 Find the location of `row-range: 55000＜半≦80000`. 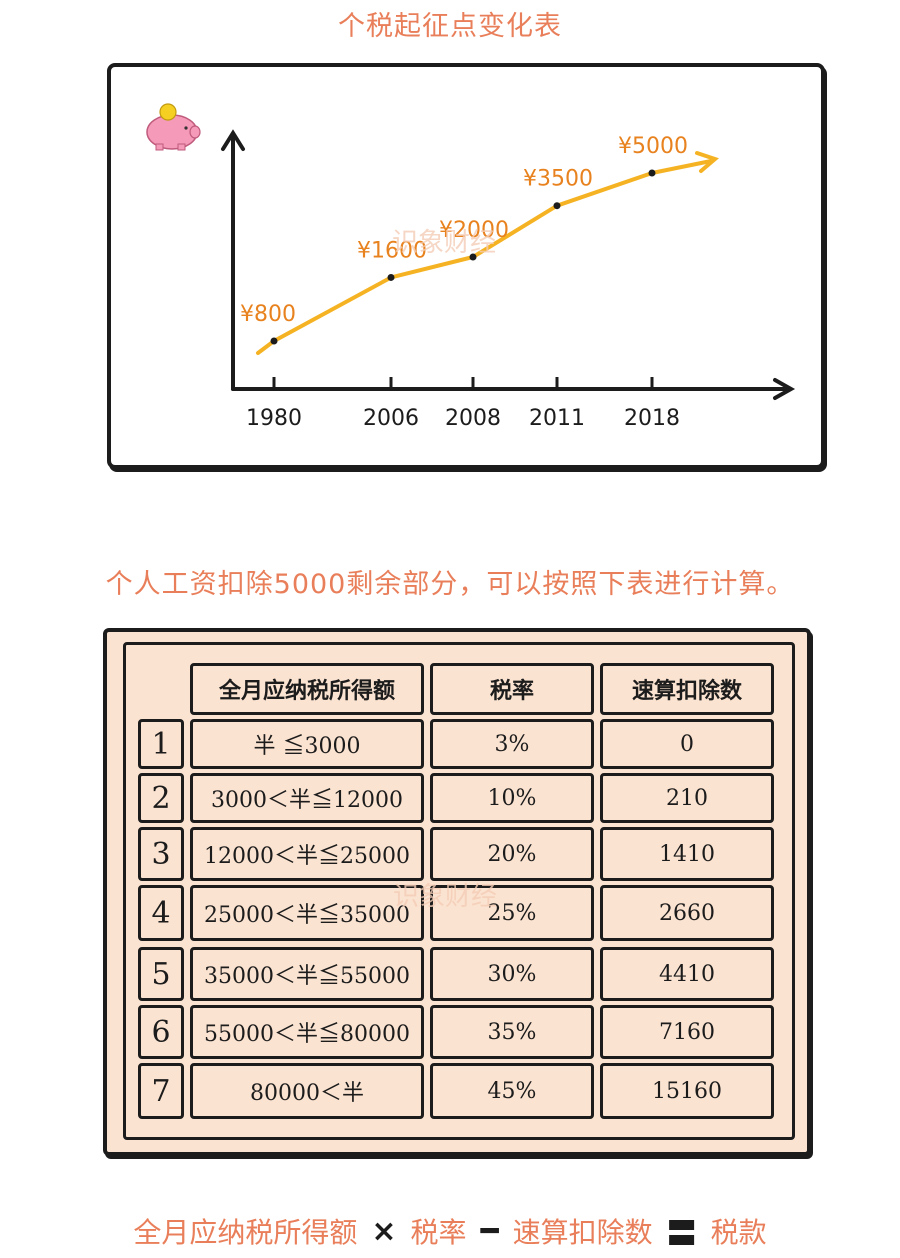

row-range: 55000＜半≦80000 is located at coordinates (307, 1032).